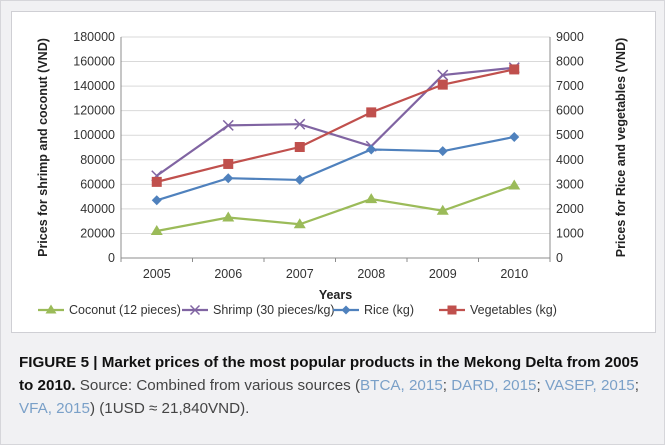 This screenshot has width=665, height=445. Describe the element at coordinates (218, 385) in the screenshot. I see `caption-source: Source: Combined from various sources (` at that location.